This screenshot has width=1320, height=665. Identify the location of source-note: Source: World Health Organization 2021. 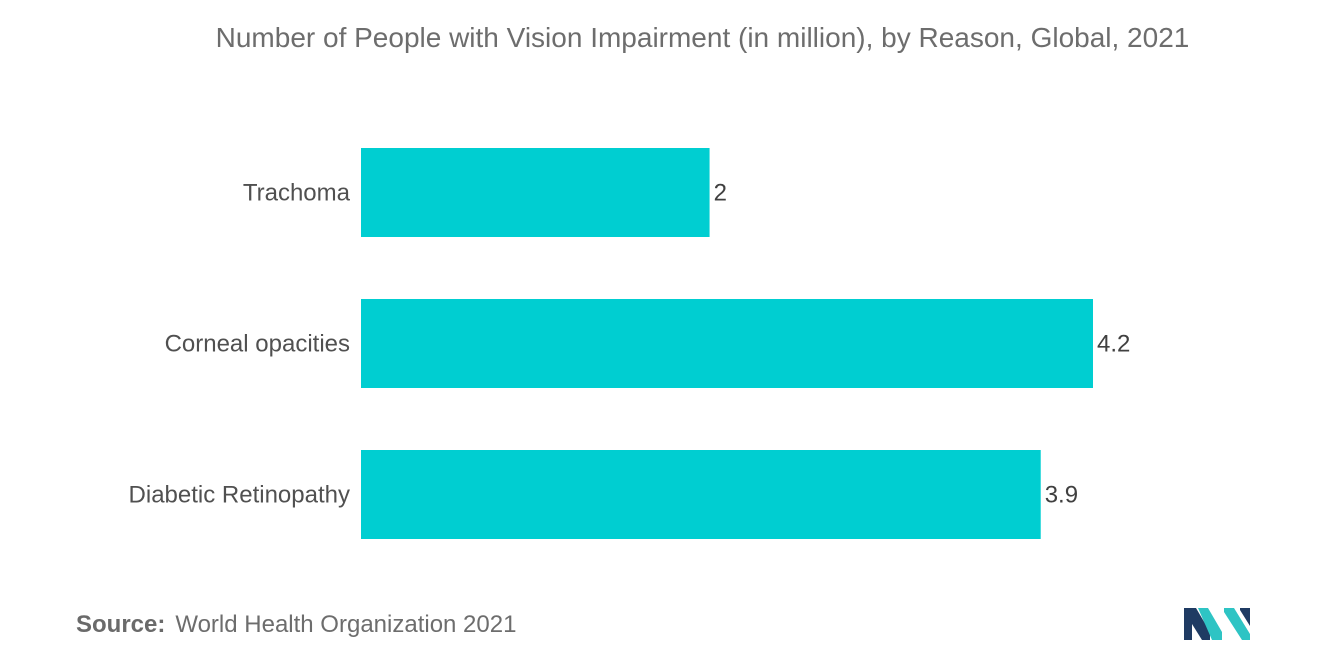
(296, 625).